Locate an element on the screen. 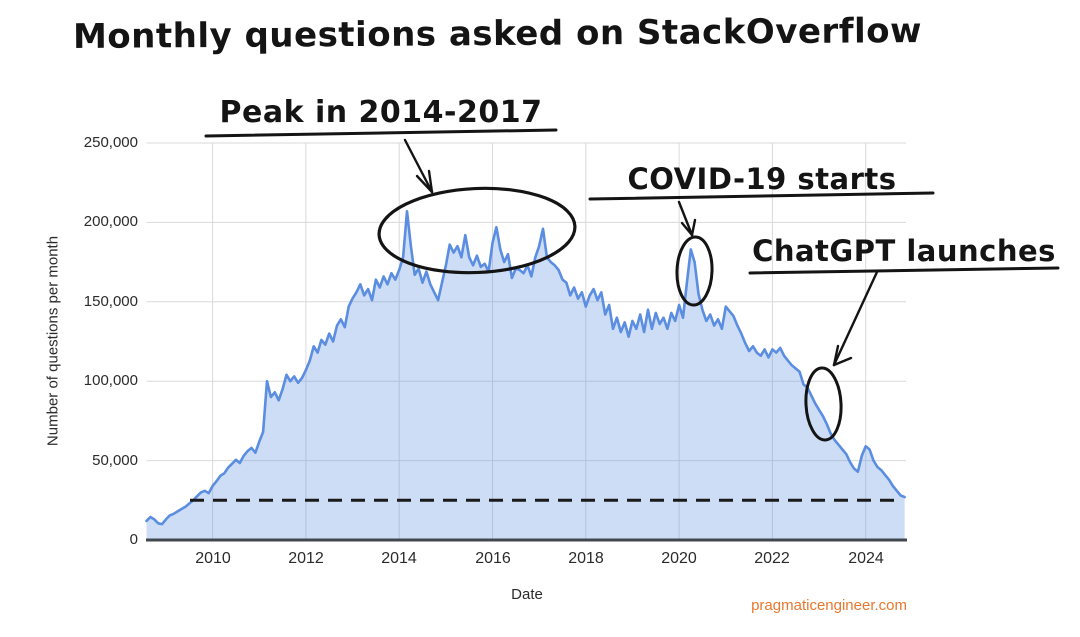 This screenshot has width=1080, height=637. chatgpt-underline is located at coordinates (904, 270).